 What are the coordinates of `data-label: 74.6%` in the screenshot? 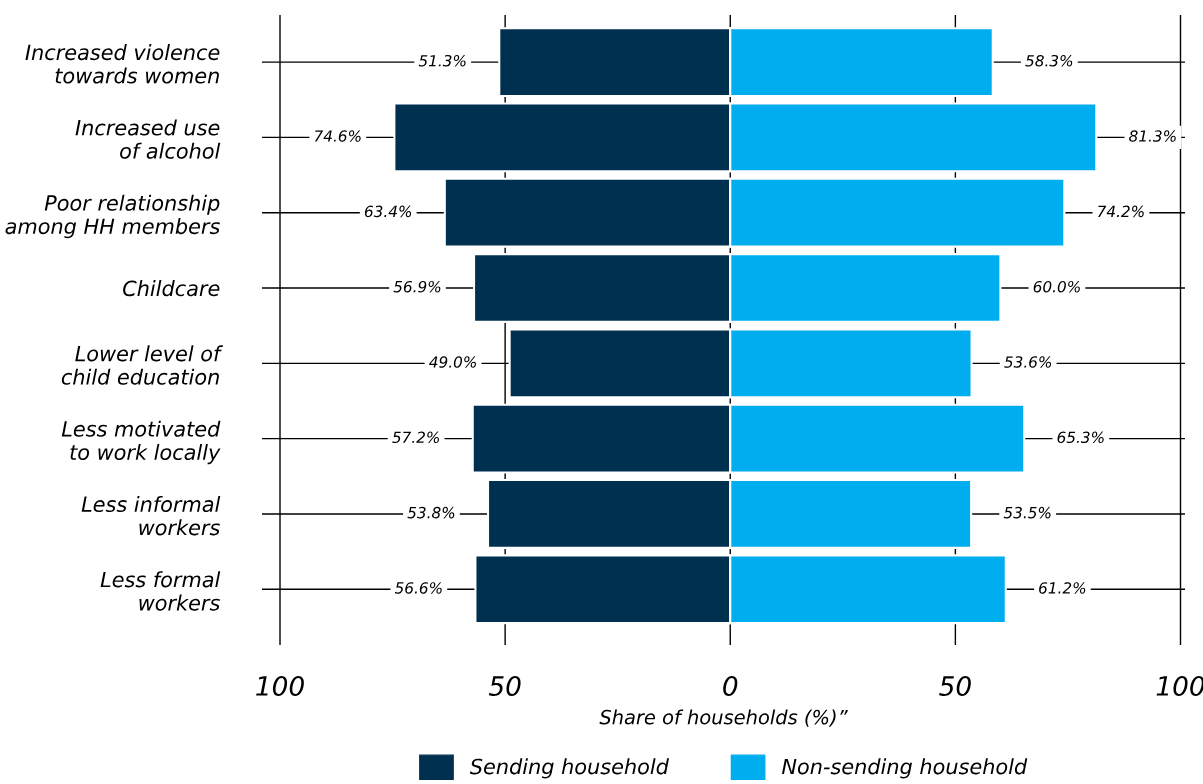 It's located at (337, 136).